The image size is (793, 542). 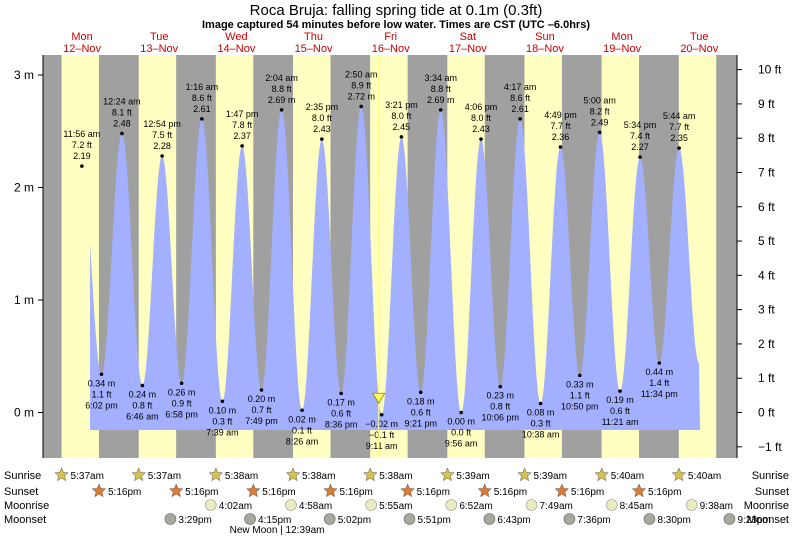 What do you see at coordinates (620, 422) in the screenshot?
I see `low-time-label: 11:21 am` at bounding box center [620, 422].